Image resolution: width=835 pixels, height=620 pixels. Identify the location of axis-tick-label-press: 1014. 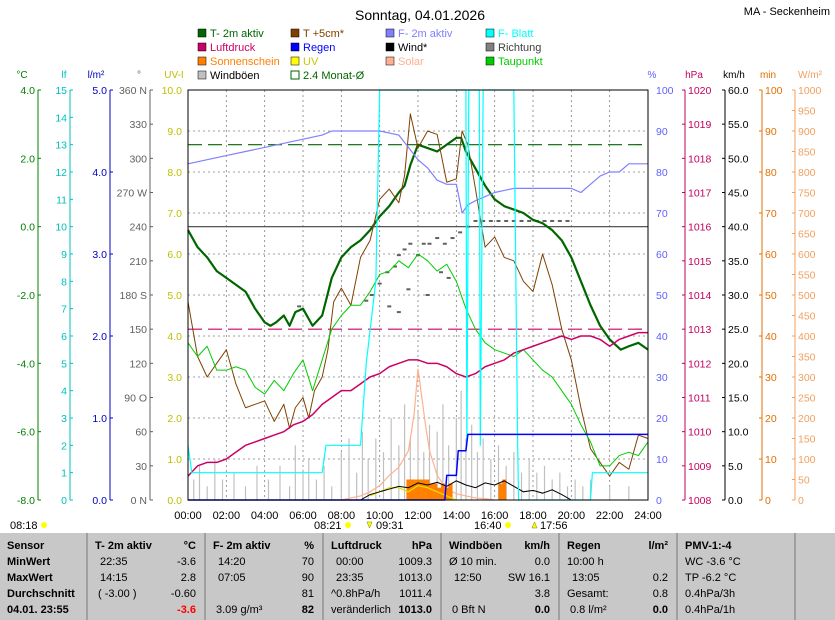
(700, 296).